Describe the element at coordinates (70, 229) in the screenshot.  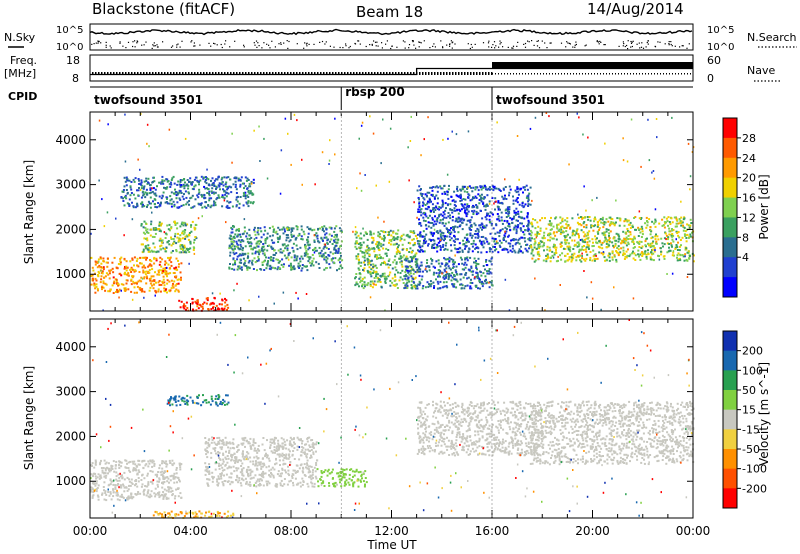
I see `y-tick-label: 2000` at that location.